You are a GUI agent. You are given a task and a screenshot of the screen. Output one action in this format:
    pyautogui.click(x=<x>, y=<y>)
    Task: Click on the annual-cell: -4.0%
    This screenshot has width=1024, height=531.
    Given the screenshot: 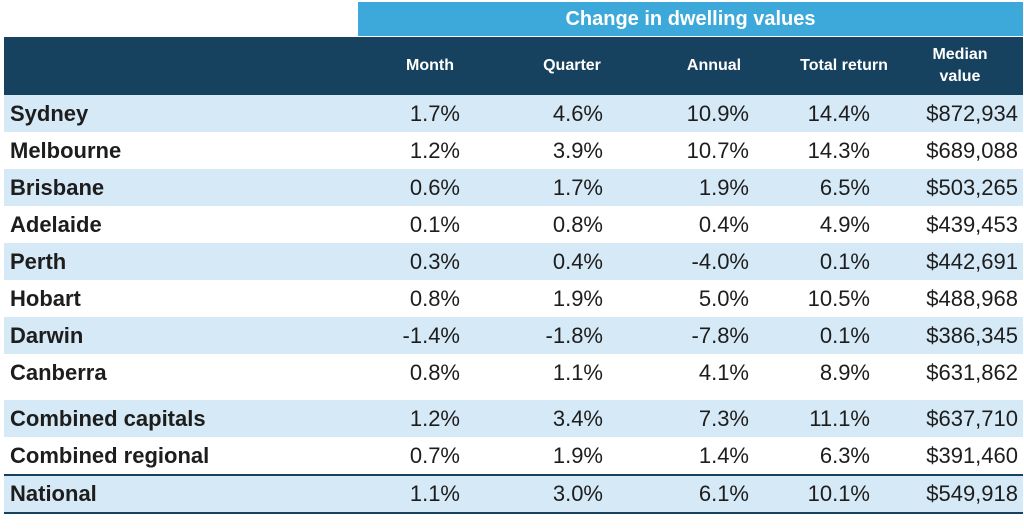 What is the action you would take?
    pyautogui.click(x=720, y=261)
    